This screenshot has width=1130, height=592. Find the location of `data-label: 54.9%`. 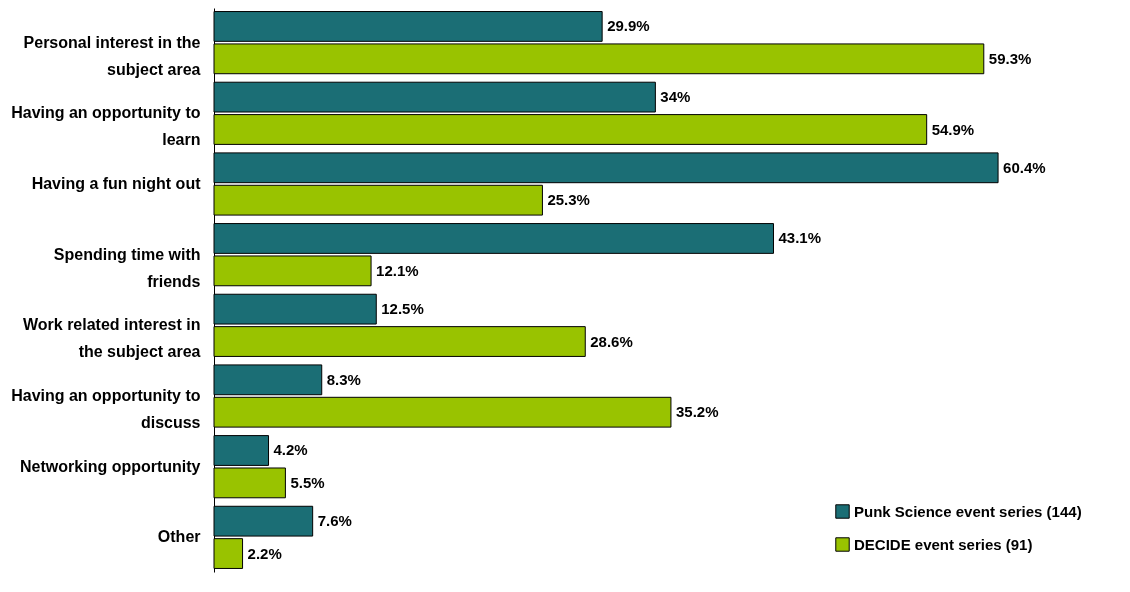

data-label: 54.9% is located at coordinates (953, 129).